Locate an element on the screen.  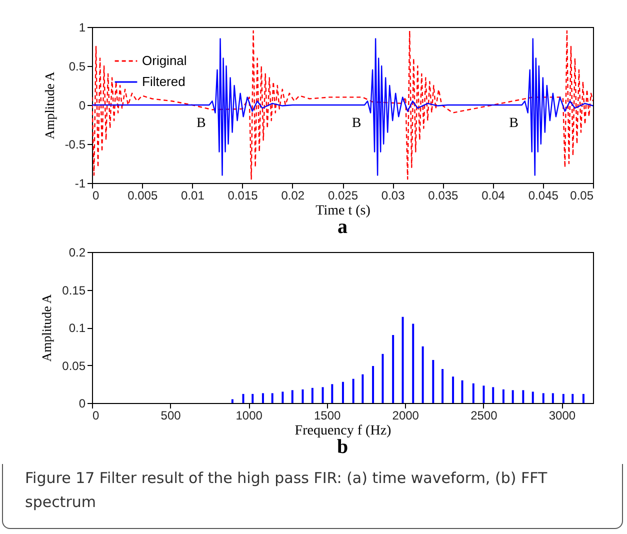
y-tick-label: 0.5 is located at coordinates (77, 67).